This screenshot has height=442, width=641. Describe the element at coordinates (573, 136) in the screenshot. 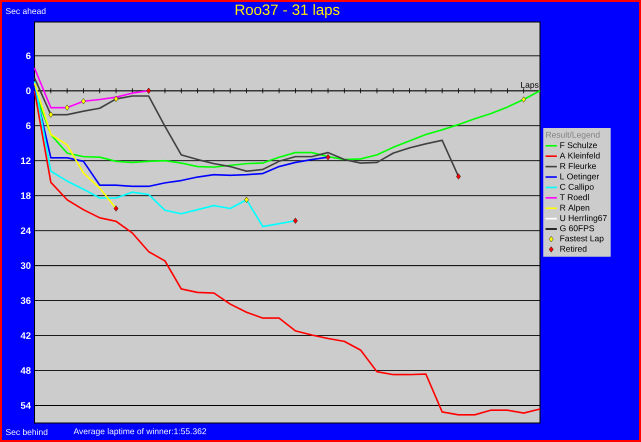

I see `legend-title: Result/Legend` at that location.